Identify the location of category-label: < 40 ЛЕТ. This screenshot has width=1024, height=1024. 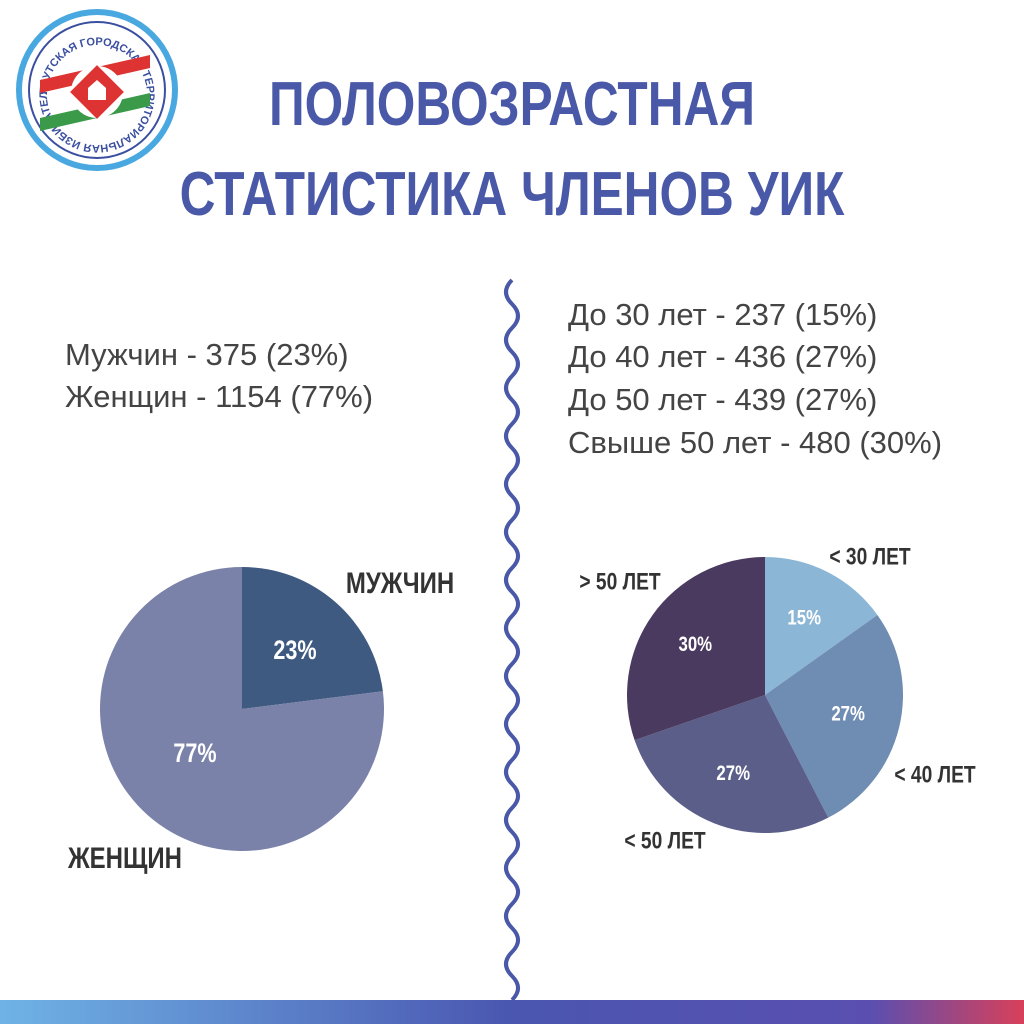
(935, 774).